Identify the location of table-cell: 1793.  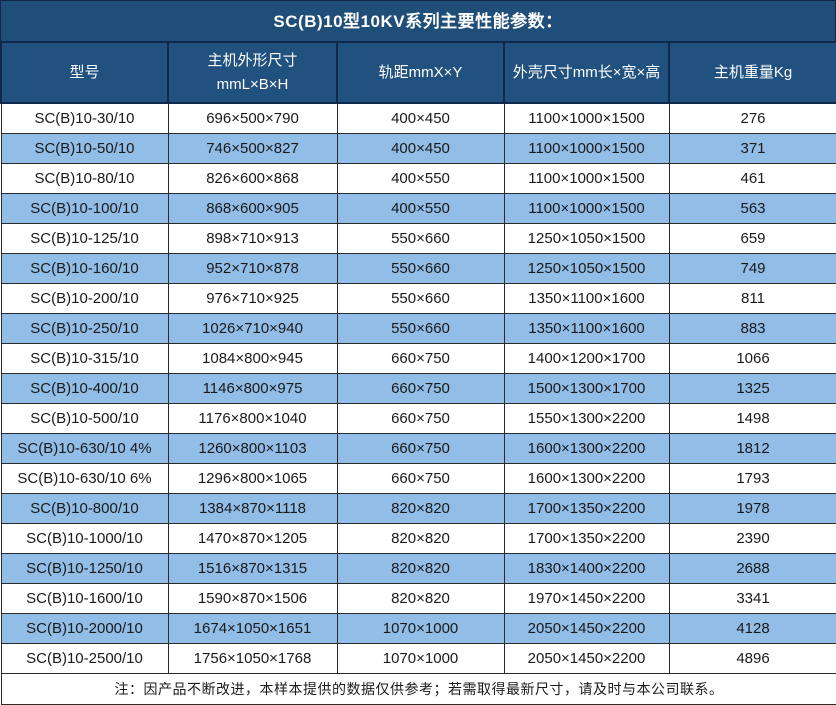
(752, 478).